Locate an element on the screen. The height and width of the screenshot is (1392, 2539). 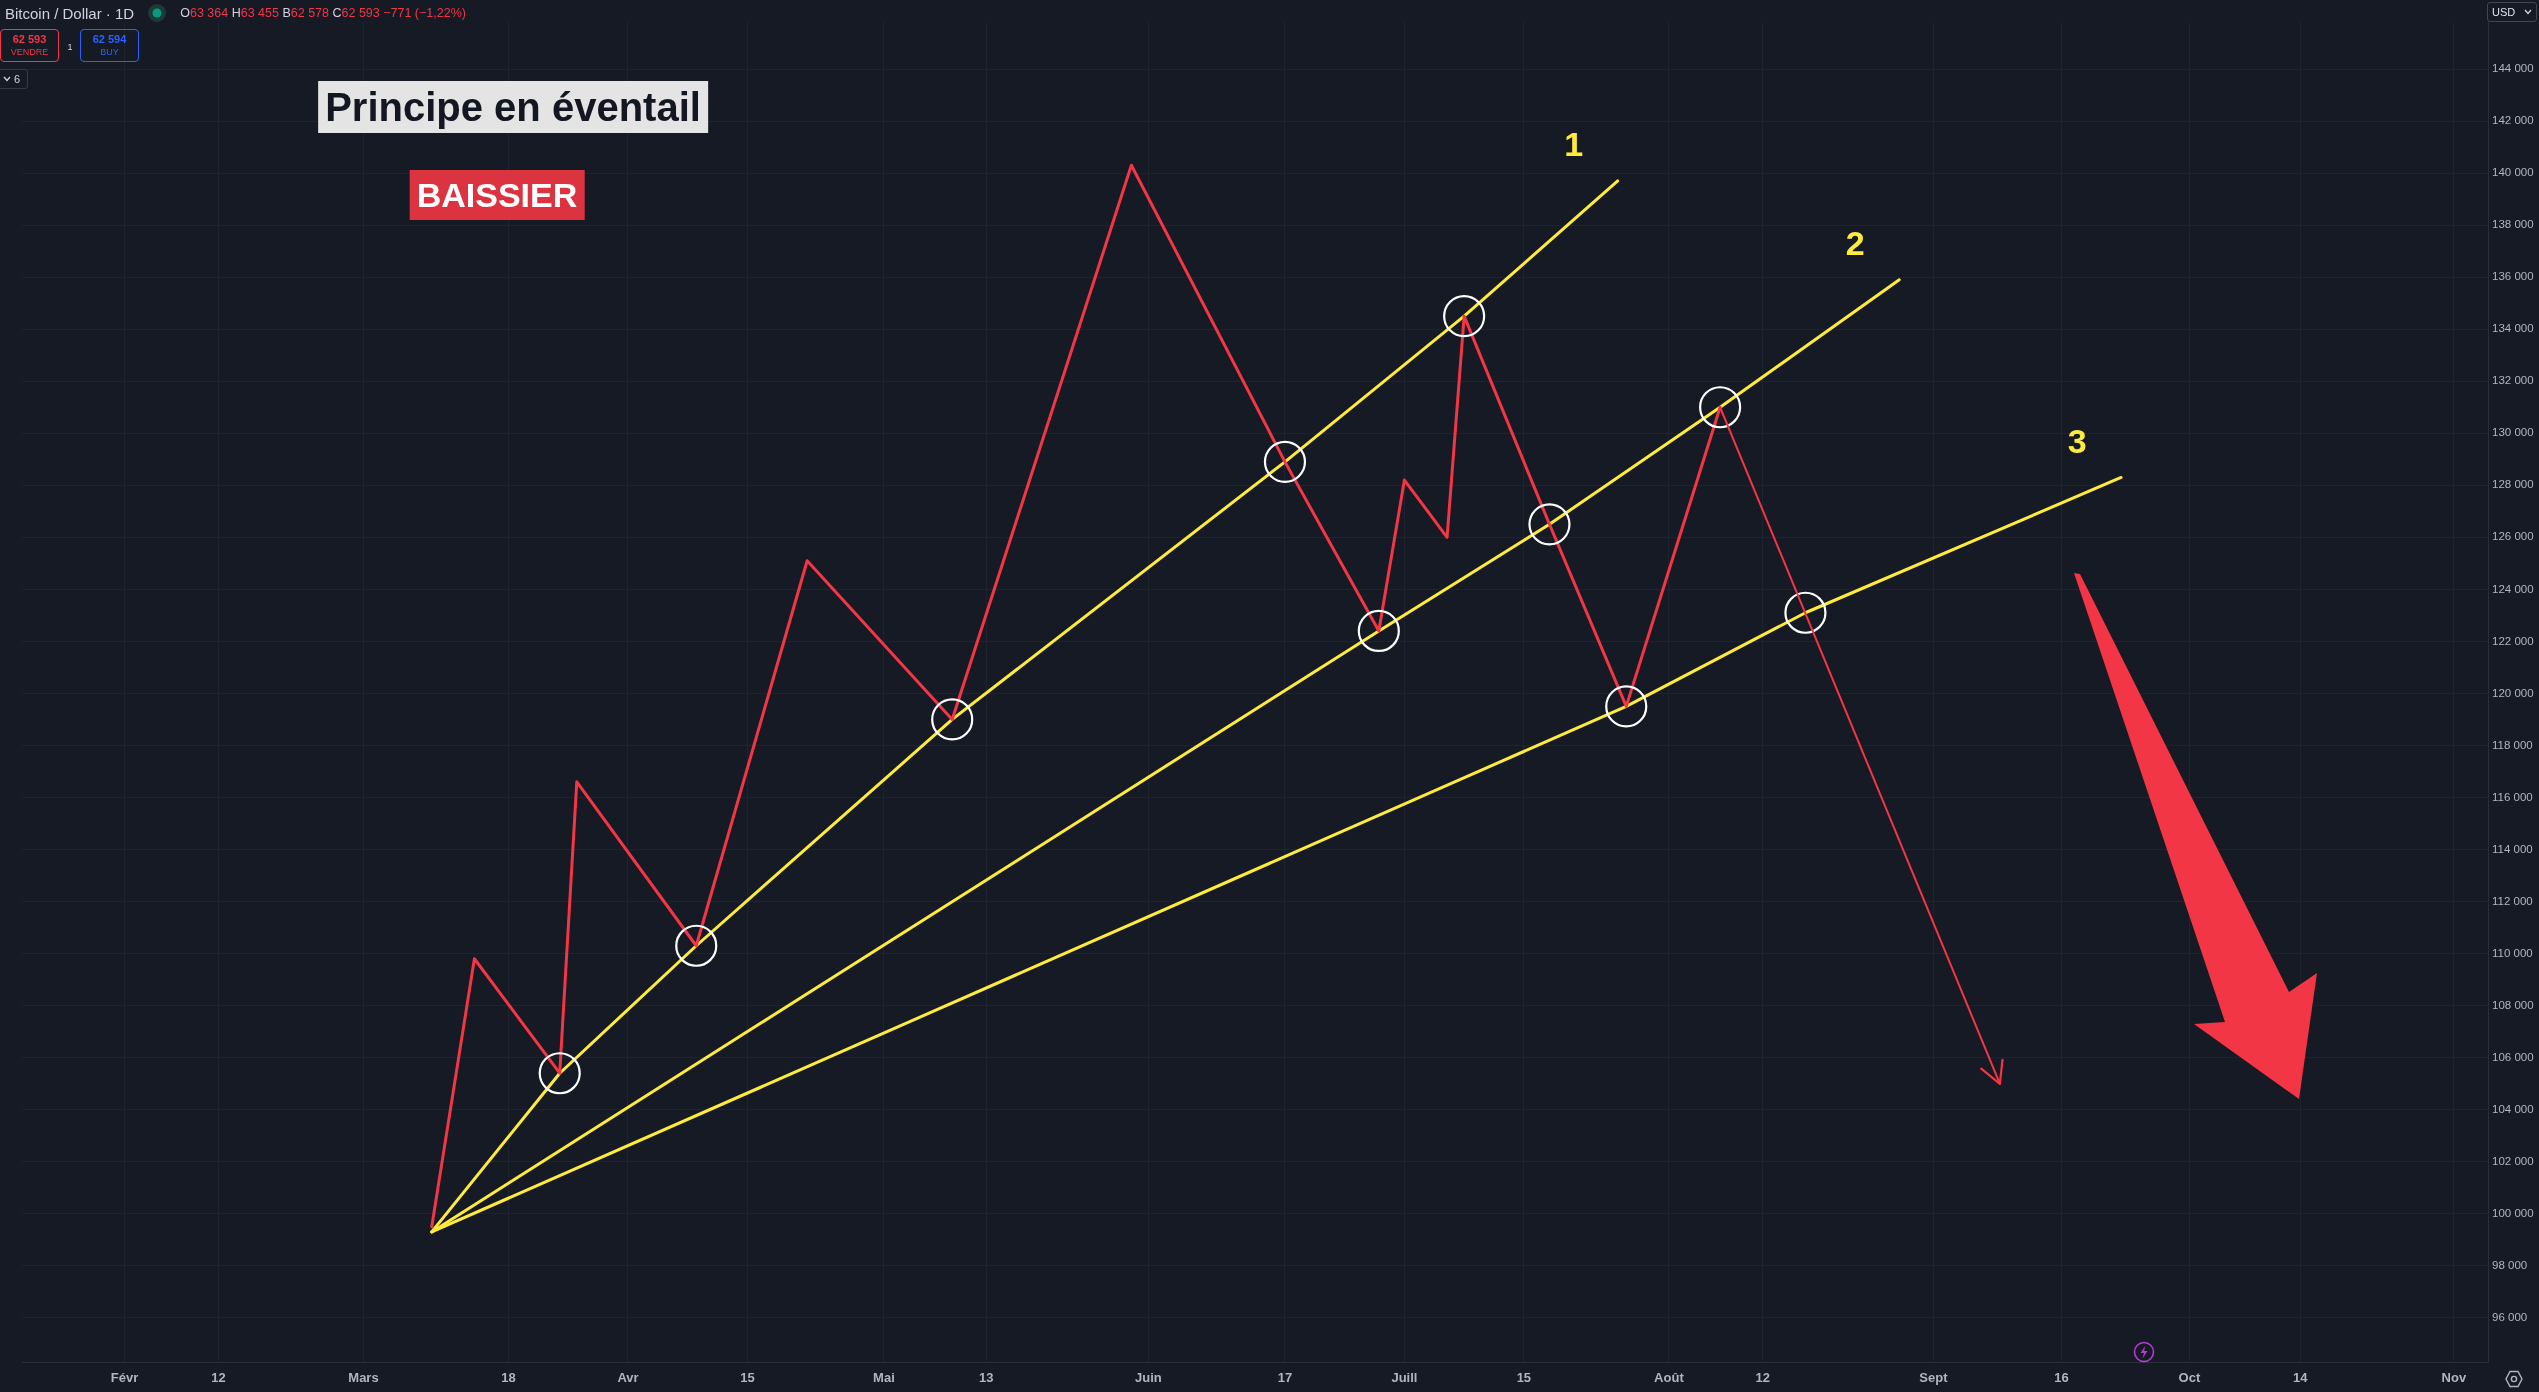
y-tick-label: 110 000 is located at coordinates (2512, 952).